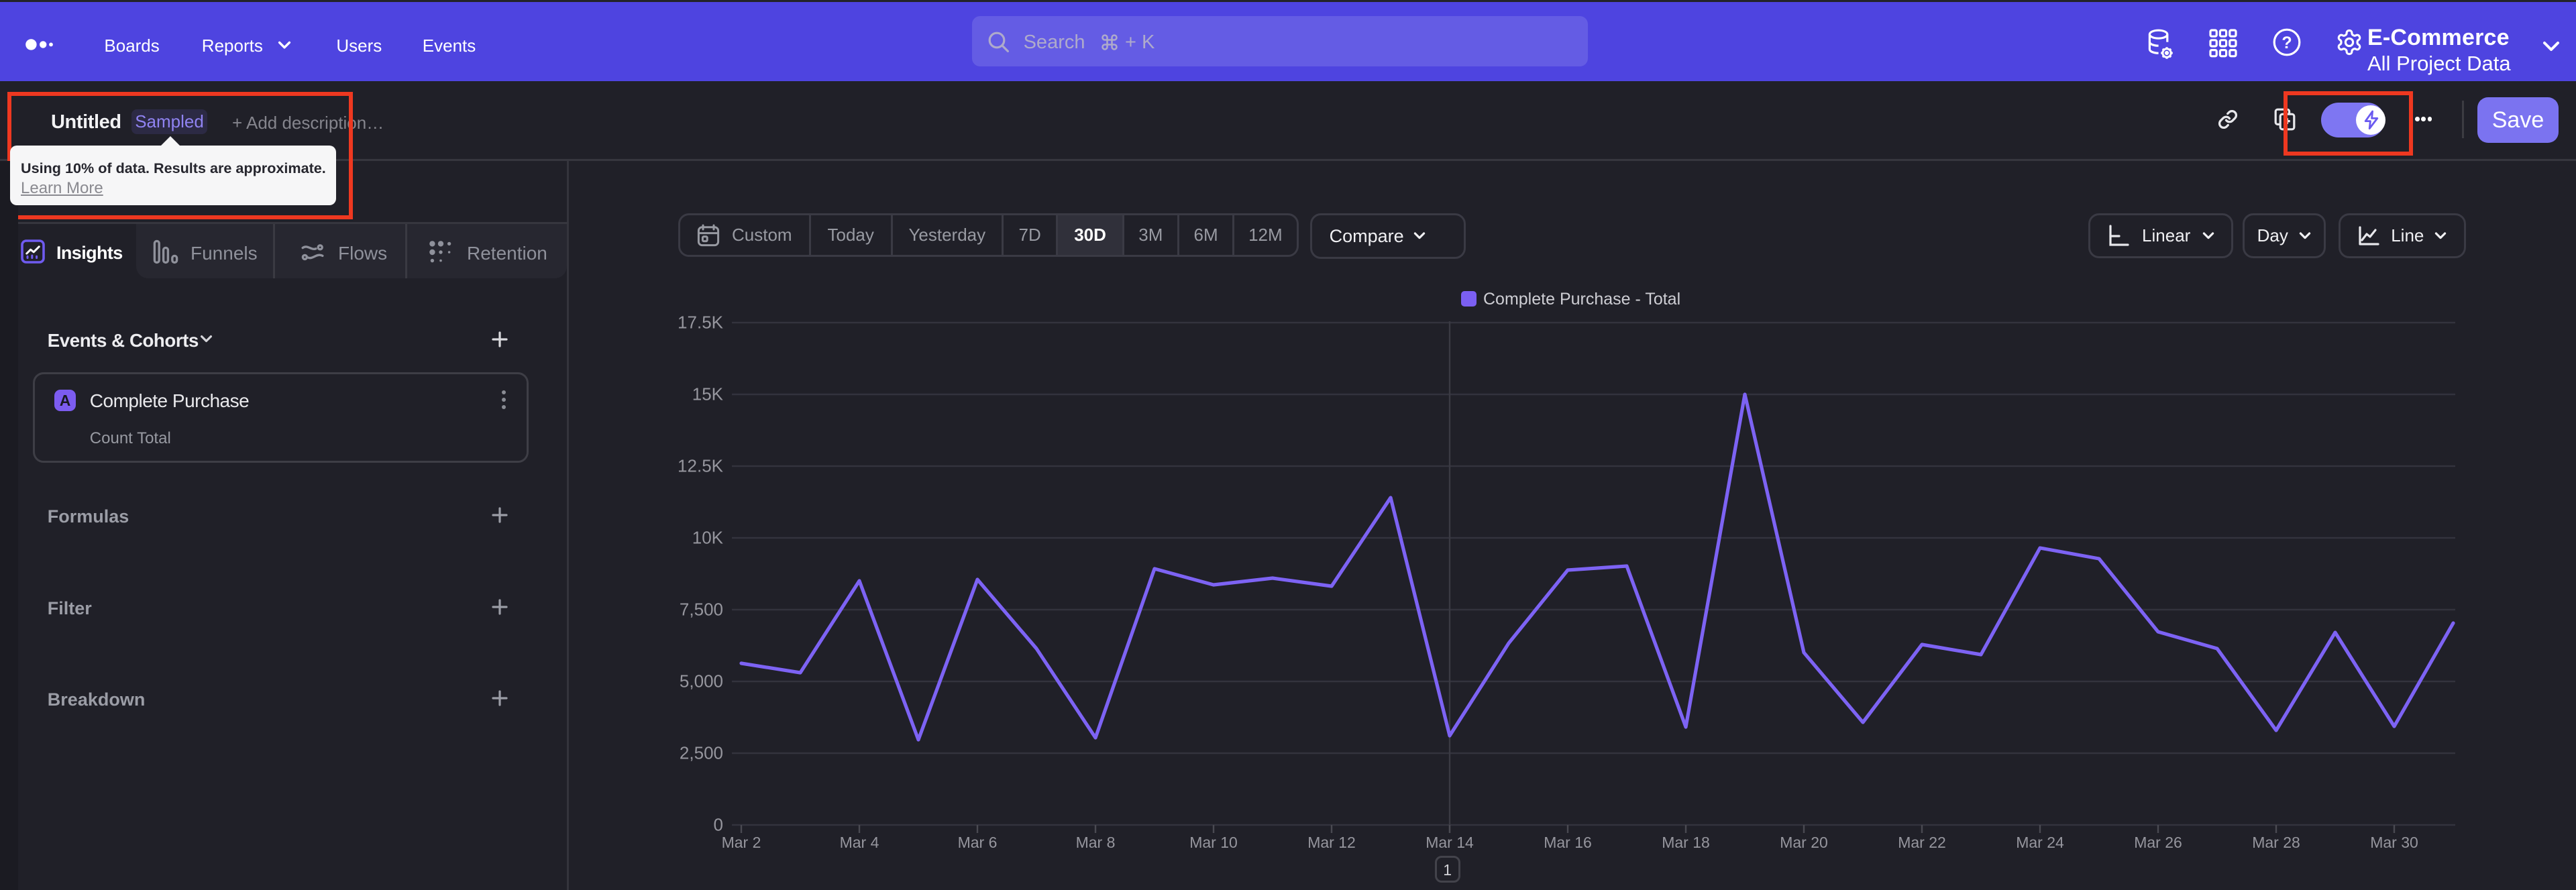 The height and width of the screenshot is (890, 2576). I want to click on svg-text: 12.5K, so click(701, 465).